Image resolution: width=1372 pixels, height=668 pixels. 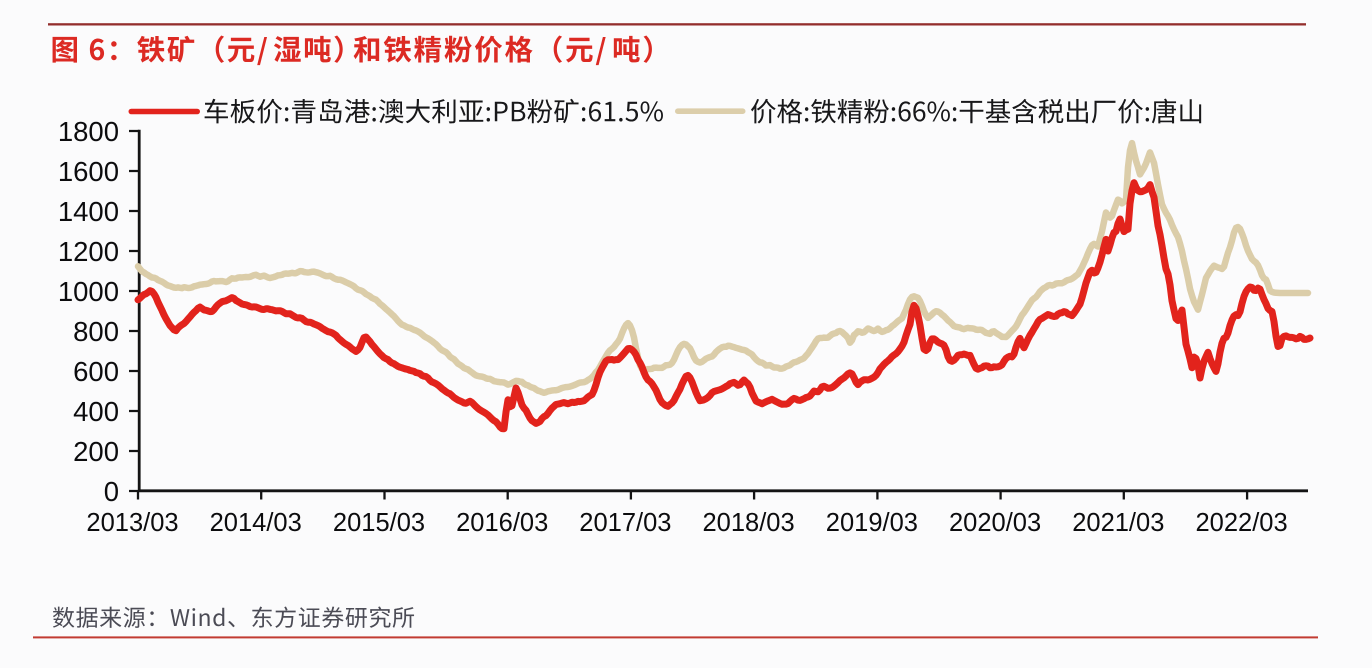 What do you see at coordinates (96, 451) in the screenshot?
I see `svg-text: 200` at bounding box center [96, 451].